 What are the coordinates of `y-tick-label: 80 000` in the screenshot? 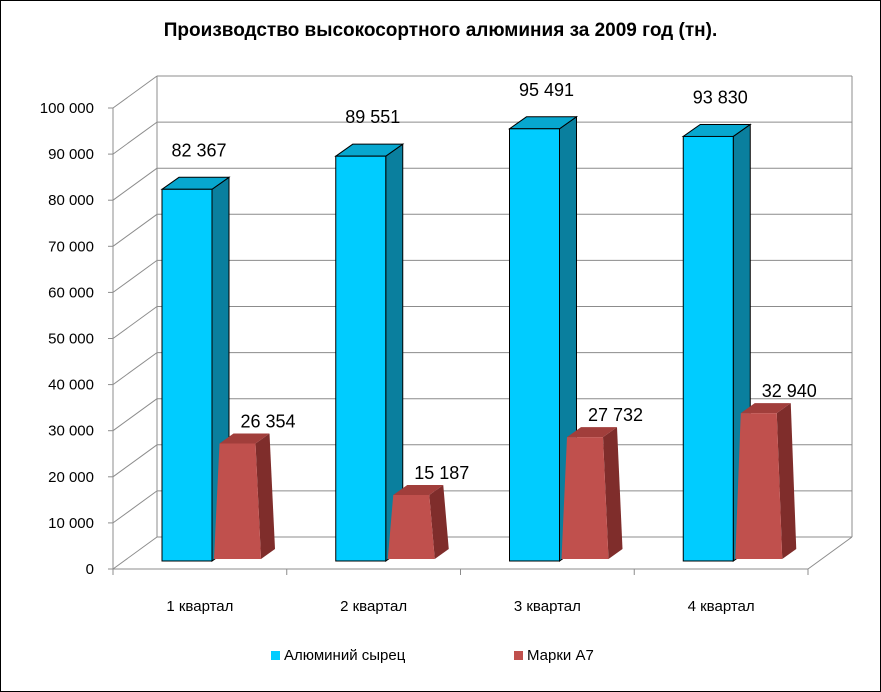 It's located at (71, 200).